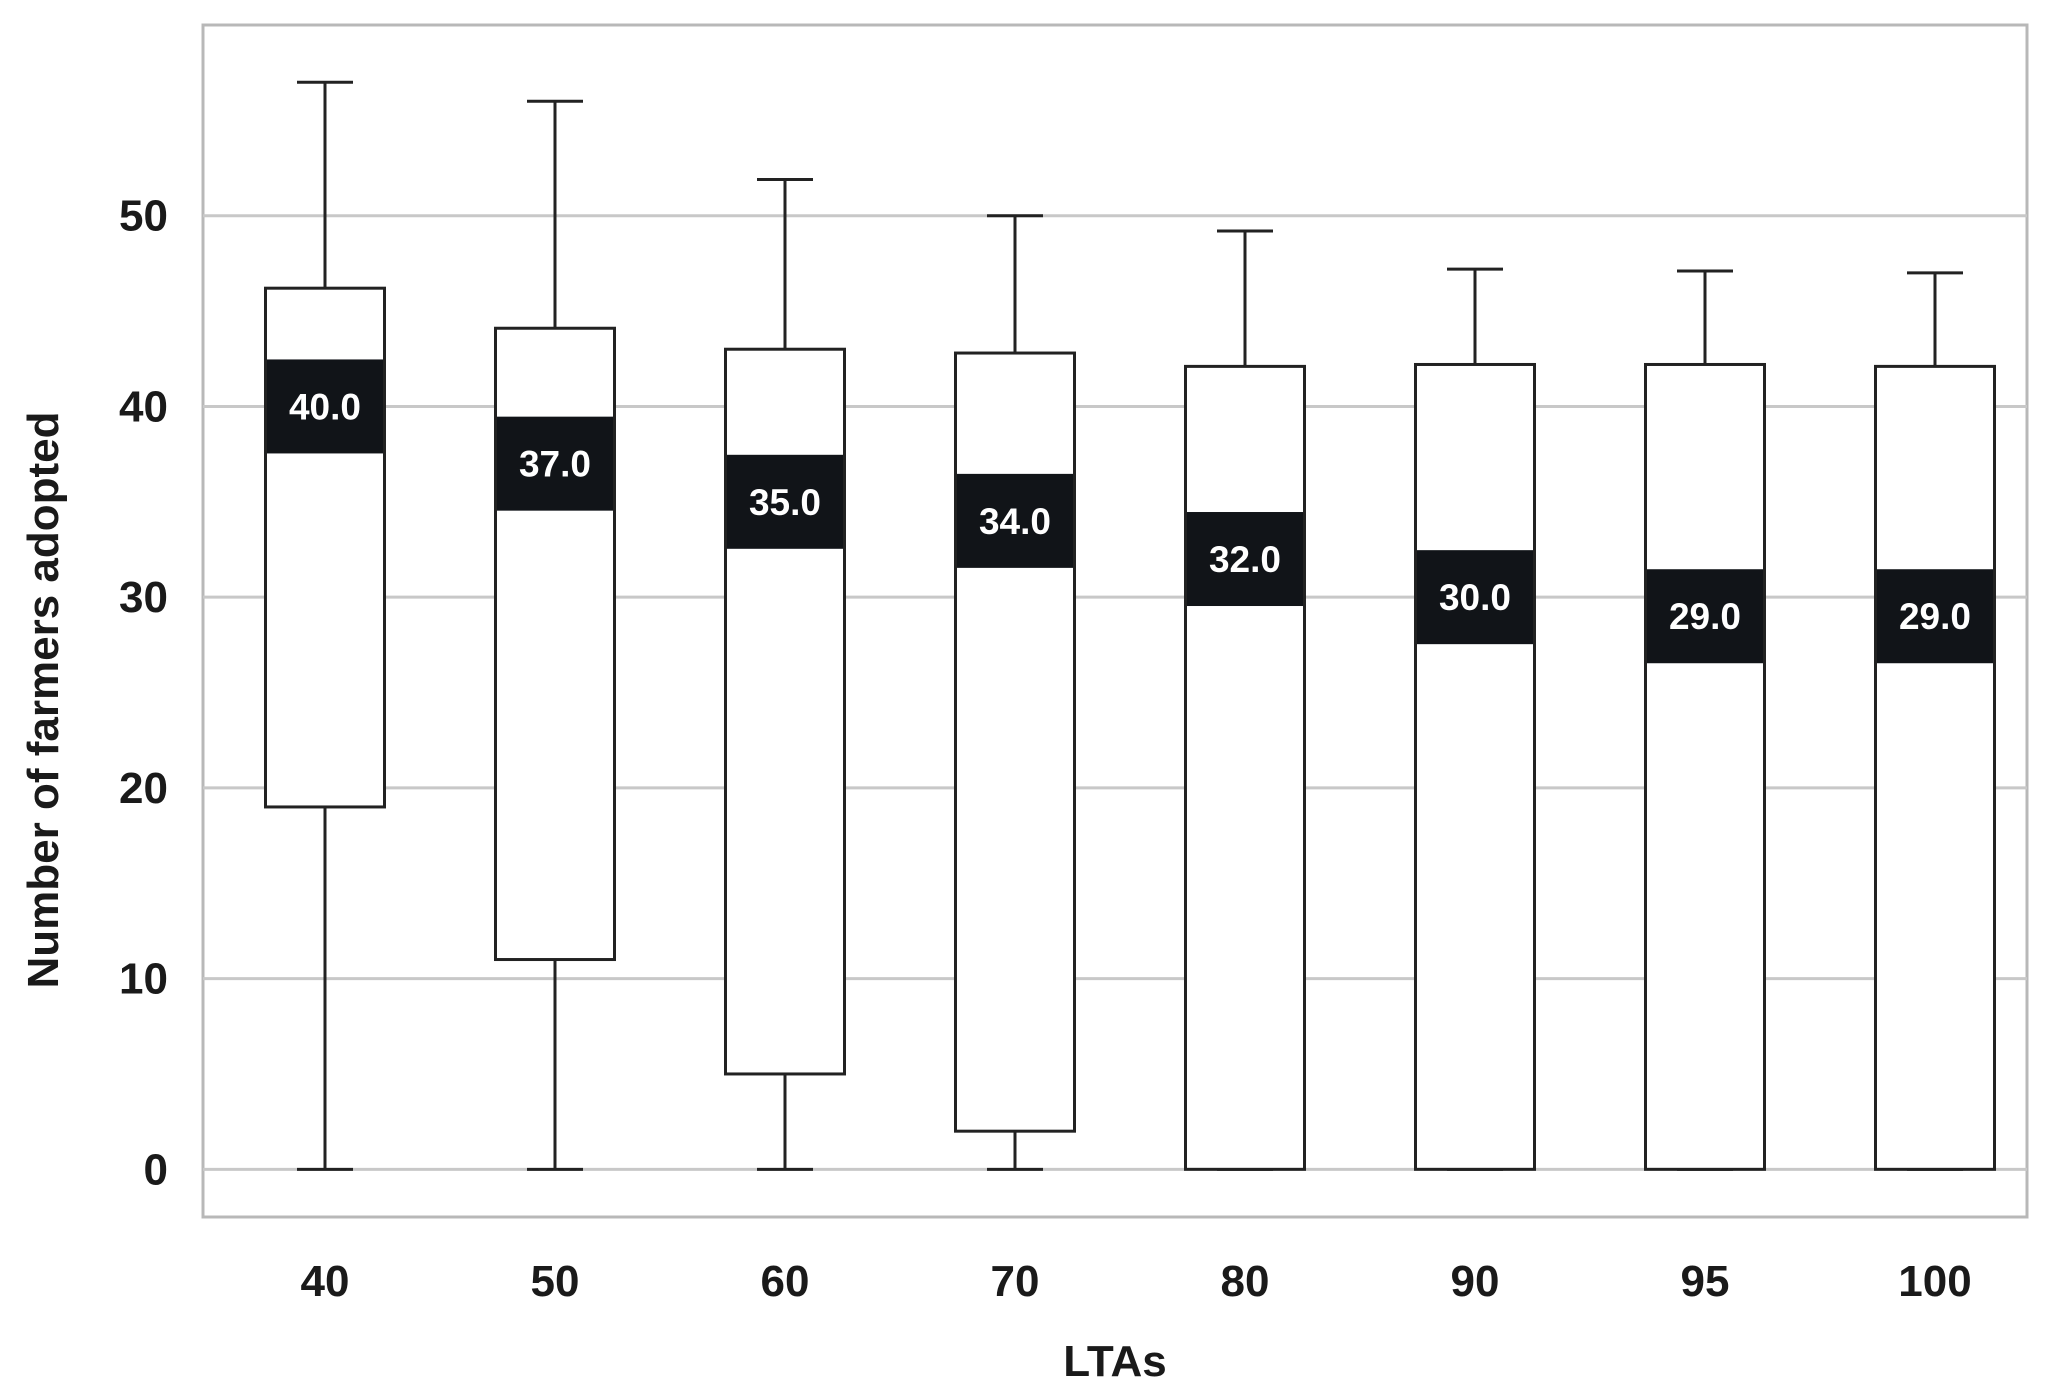 This screenshot has height=1397, width=2069. Describe the element at coordinates (1114, 1361) in the screenshot. I see `x-axis-title: LTAs` at that location.